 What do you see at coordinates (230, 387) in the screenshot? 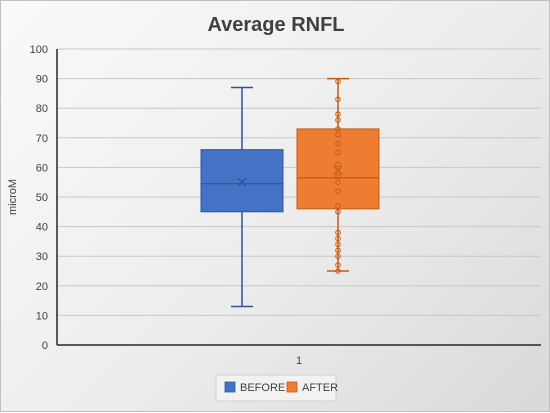
I see `legend-swatch-before` at bounding box center [230, 387].